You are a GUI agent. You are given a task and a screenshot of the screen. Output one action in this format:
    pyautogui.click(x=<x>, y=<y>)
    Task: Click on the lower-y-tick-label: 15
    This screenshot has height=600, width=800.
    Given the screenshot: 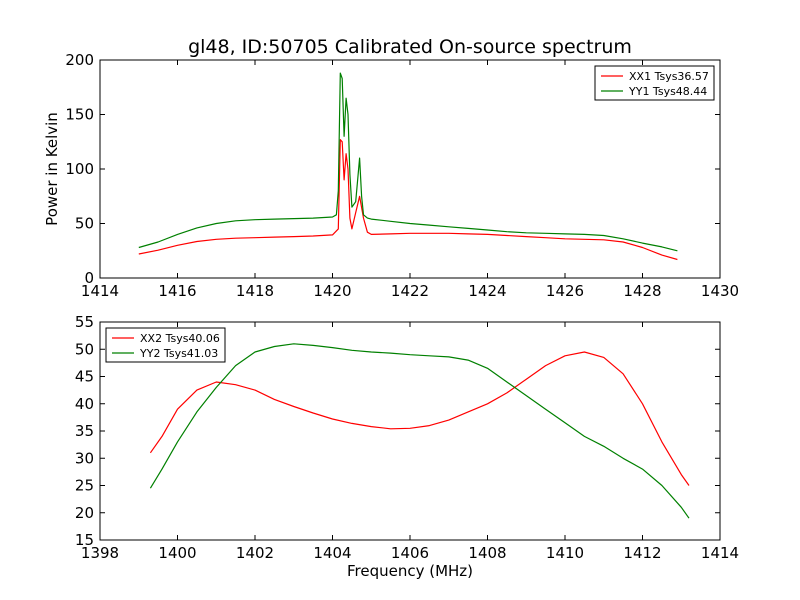 What is the action you would take?
    pyautogui.click(x=84, y=540)
    